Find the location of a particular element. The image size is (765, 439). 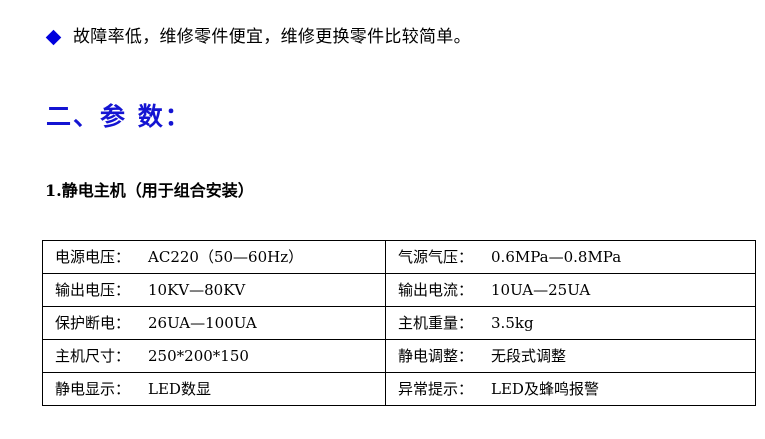

table-cell-left: 静电显示： LED数显 is located at coordinates (214, 389).